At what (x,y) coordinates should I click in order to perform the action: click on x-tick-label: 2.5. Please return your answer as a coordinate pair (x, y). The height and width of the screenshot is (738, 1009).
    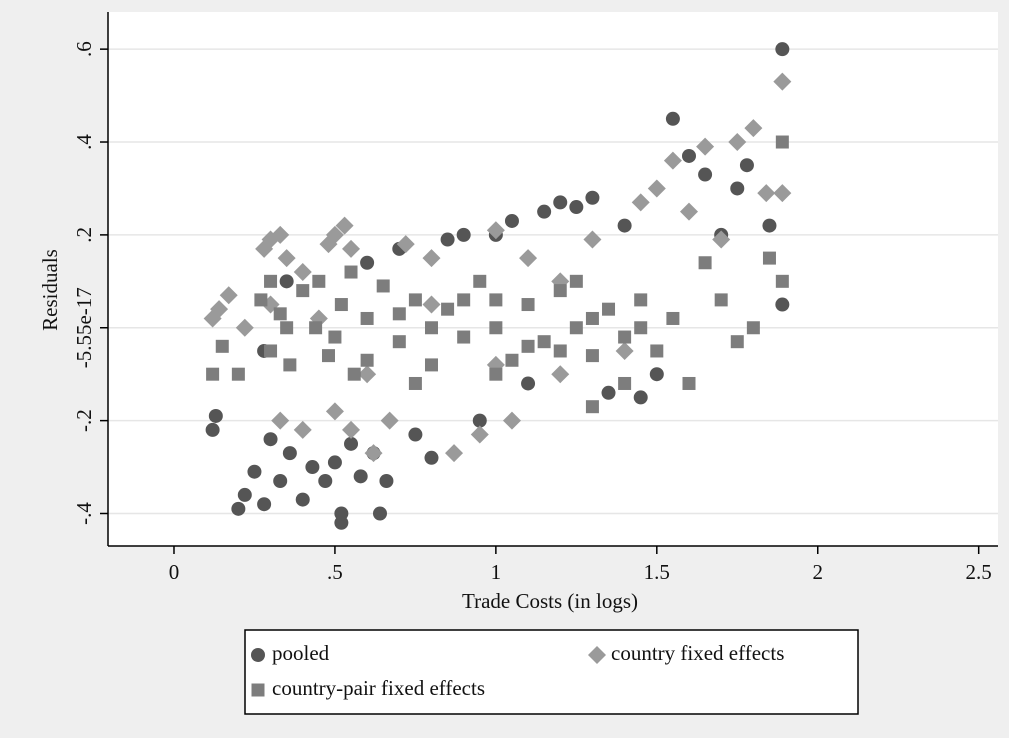
    Looking at the image, I should click on (979, 572).